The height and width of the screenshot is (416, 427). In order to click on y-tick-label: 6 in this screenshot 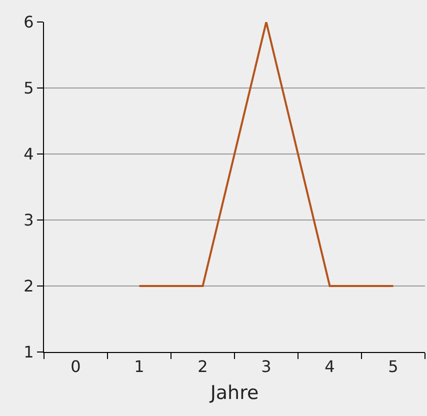, I will do `click(29, 22)`.